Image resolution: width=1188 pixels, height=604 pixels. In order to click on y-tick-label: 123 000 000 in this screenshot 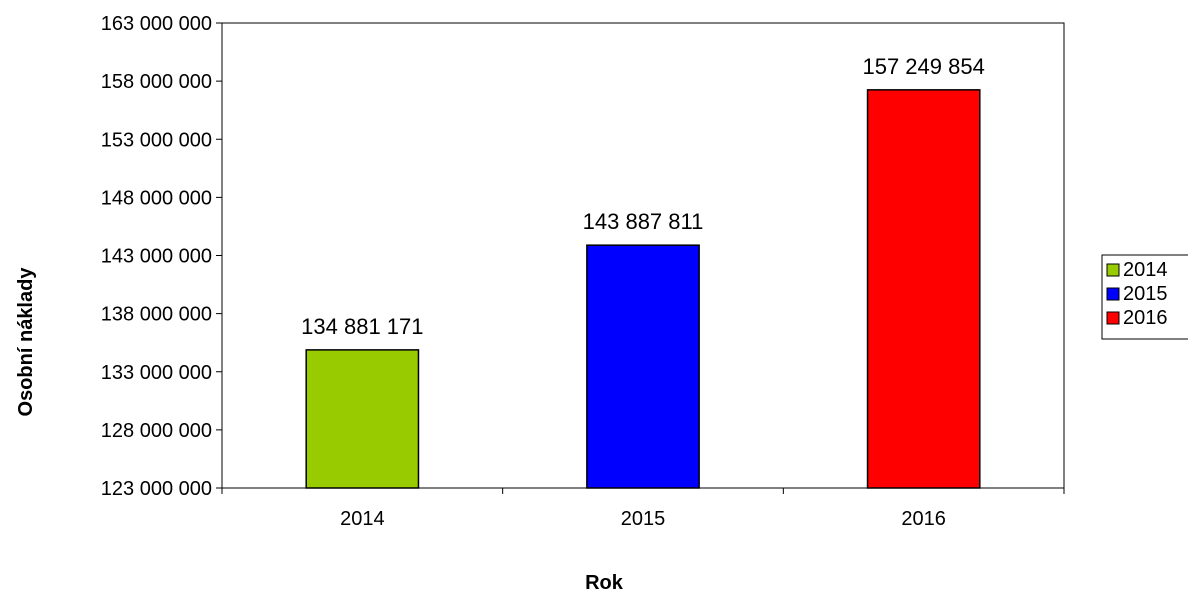, I will do `click(156, 489)`.